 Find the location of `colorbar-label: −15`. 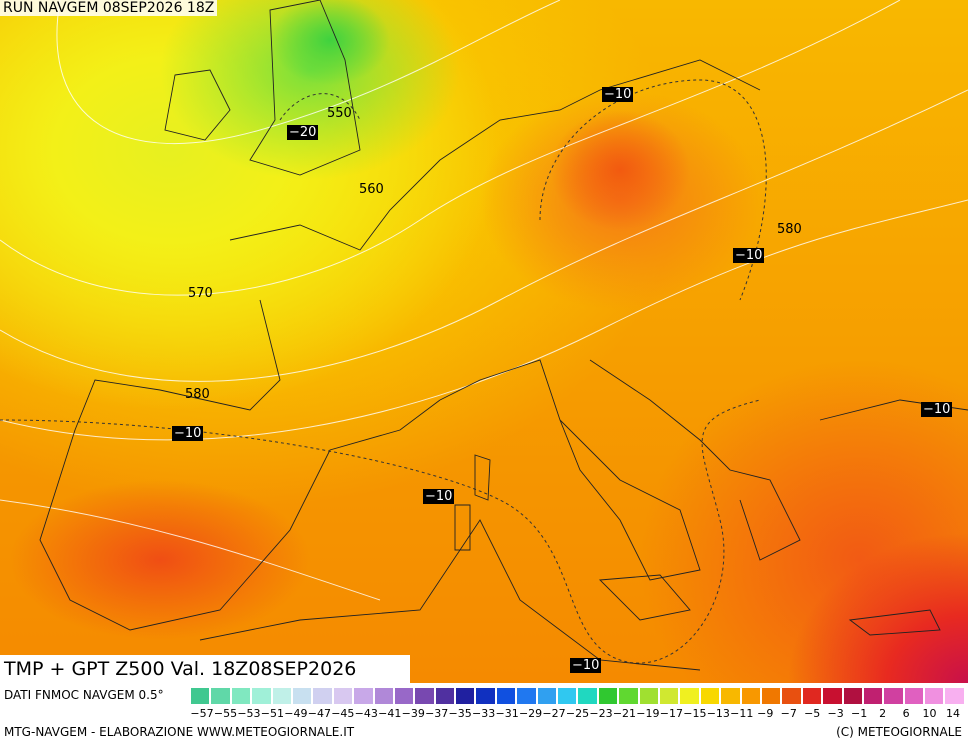

colorbar-label: −15 is located at coordinates (695, 713).